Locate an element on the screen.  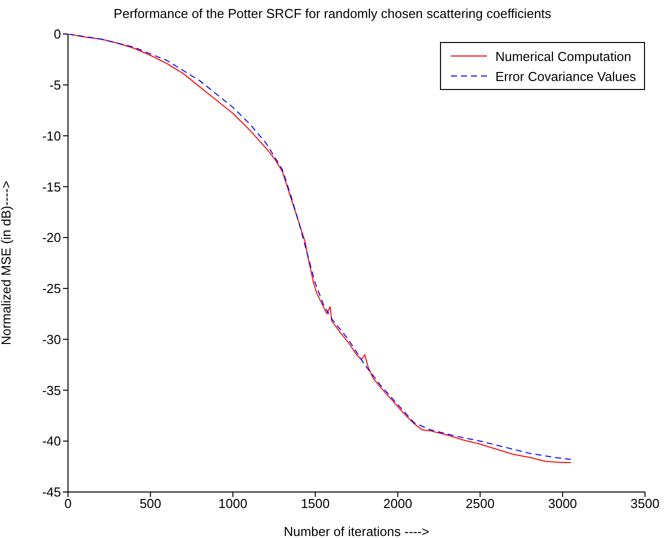
y-tick-label: 0 is located at coordinates (57, 34).